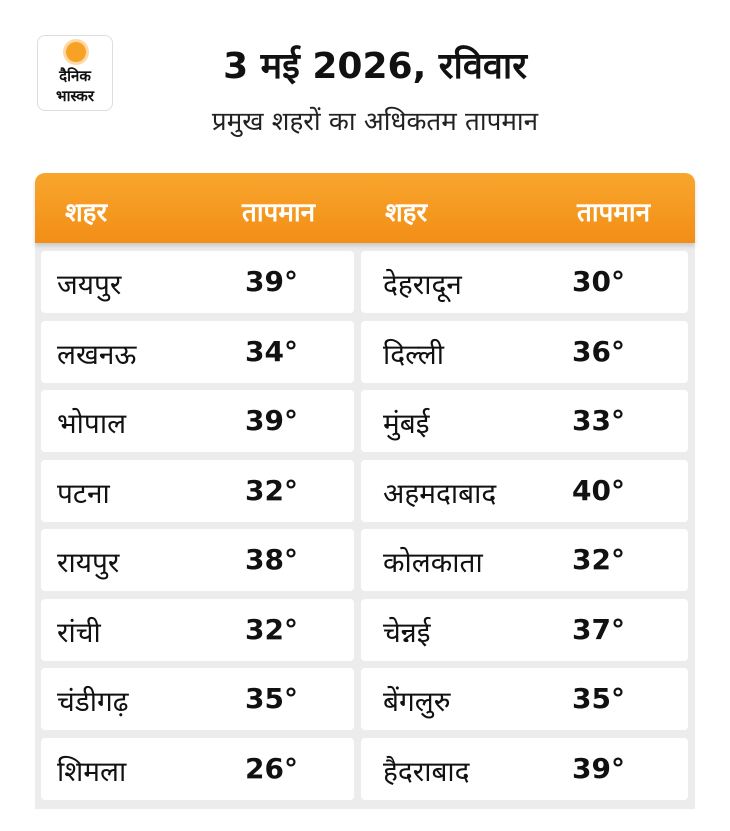 The height and width of the screenshot is (831, 730). What do you see at coordinates (197, 490) in the screenshot?
I see `table-cell: पटना 32°` at bounding box center [197, 490].